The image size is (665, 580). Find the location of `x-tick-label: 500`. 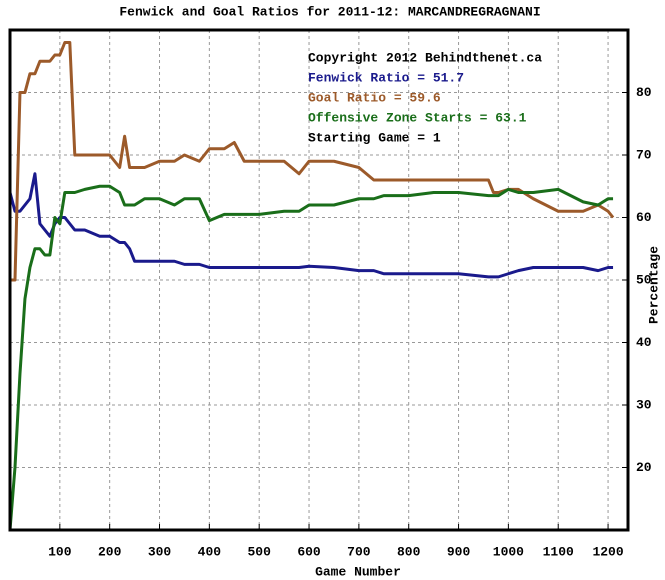

x-tick-label: 500 is located at coordinates (259, 551).